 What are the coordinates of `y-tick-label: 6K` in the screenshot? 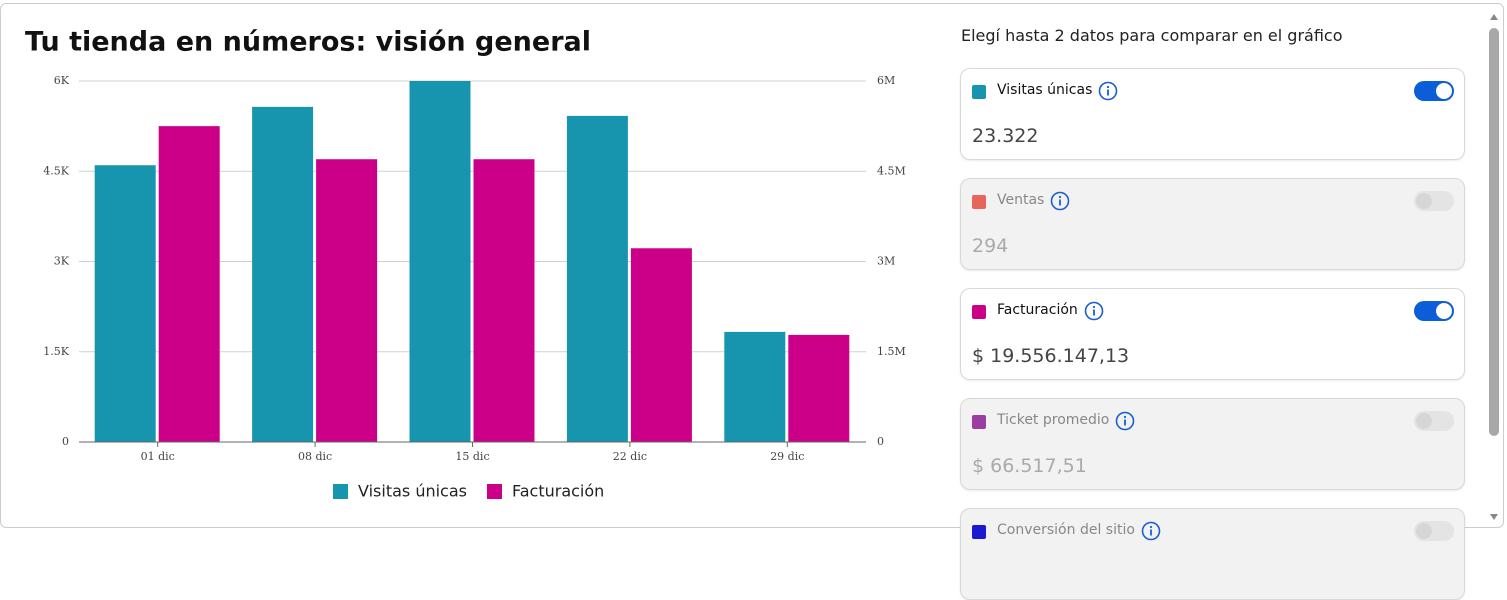 It's located at (62, 80).